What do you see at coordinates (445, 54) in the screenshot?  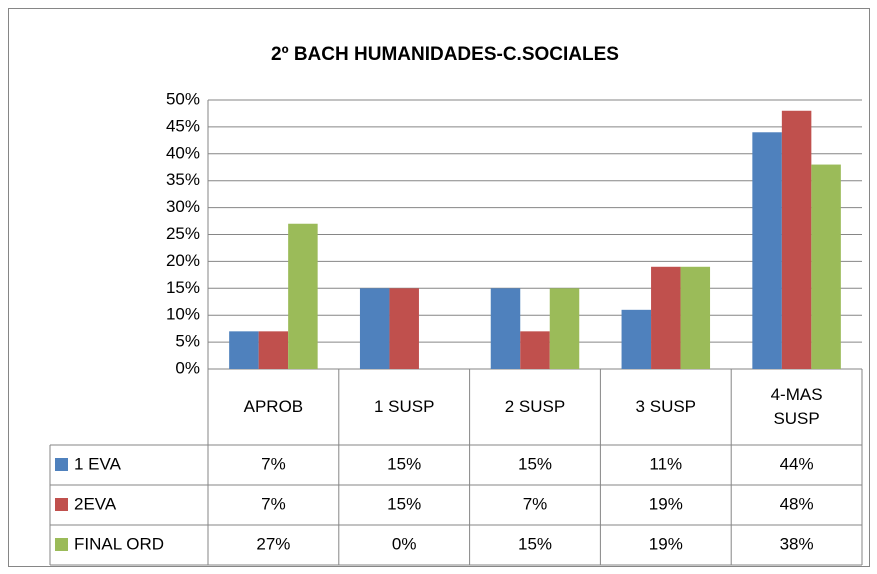 I see `chart-title: 2º BACH HUMANIDADES-C.SOCIALES` at bounding box center [445, 54].